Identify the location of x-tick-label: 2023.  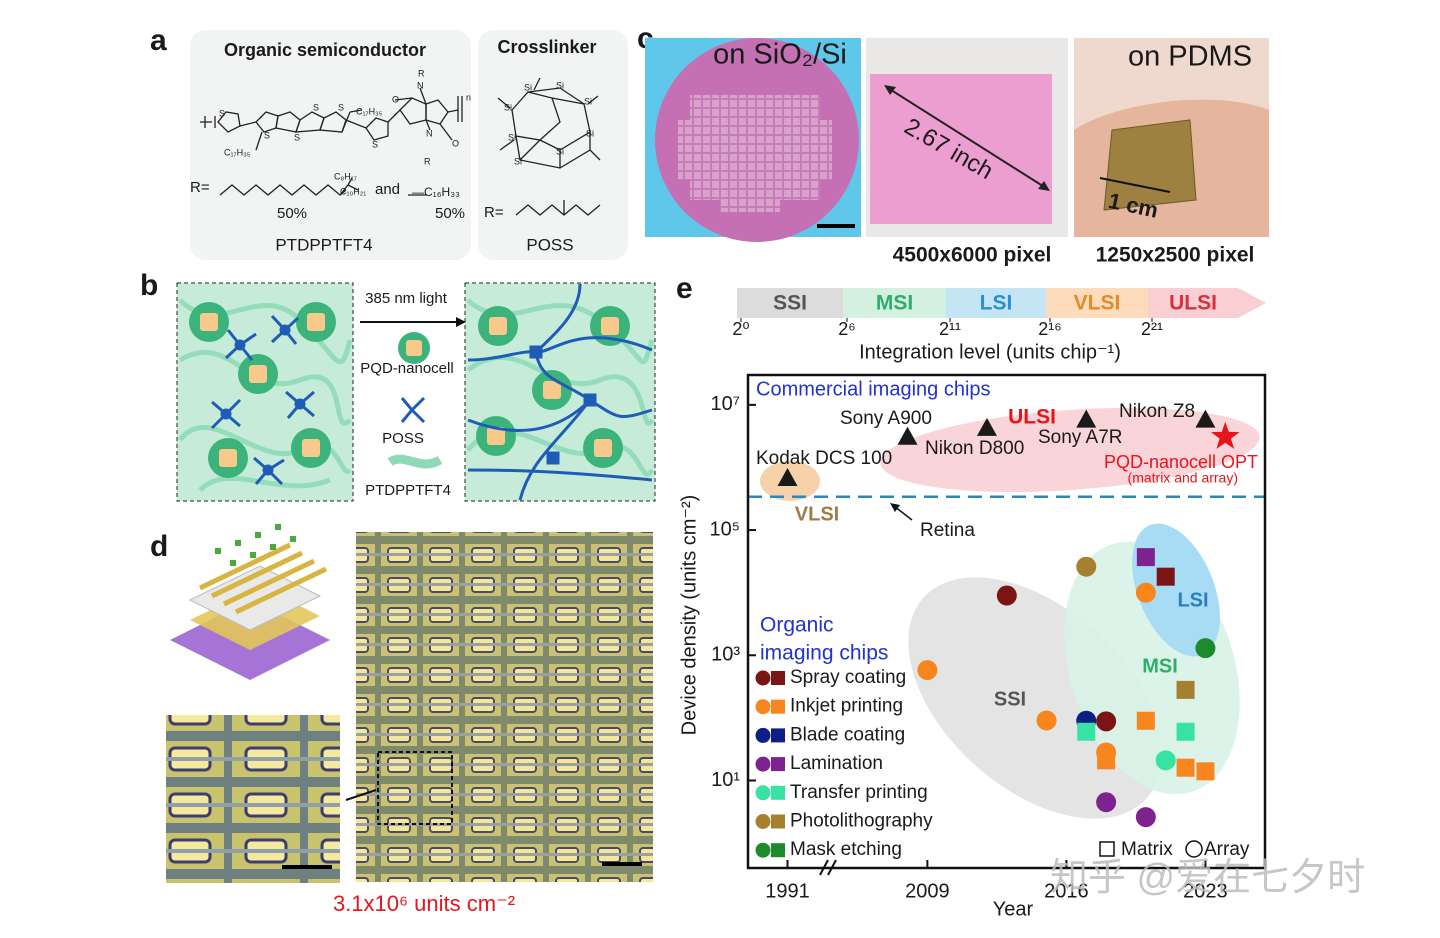
(1205, 891).